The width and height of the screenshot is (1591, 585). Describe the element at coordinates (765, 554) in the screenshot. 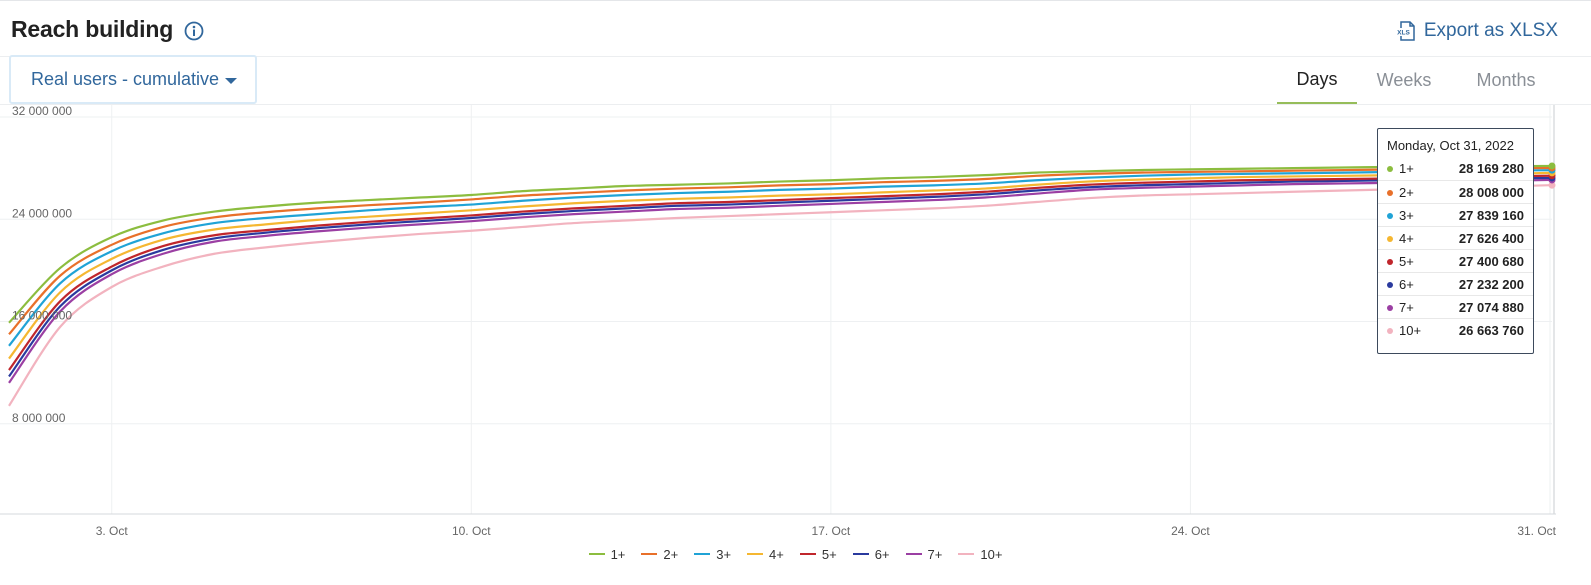

I see `legend-item-4+: 4+` at that location.